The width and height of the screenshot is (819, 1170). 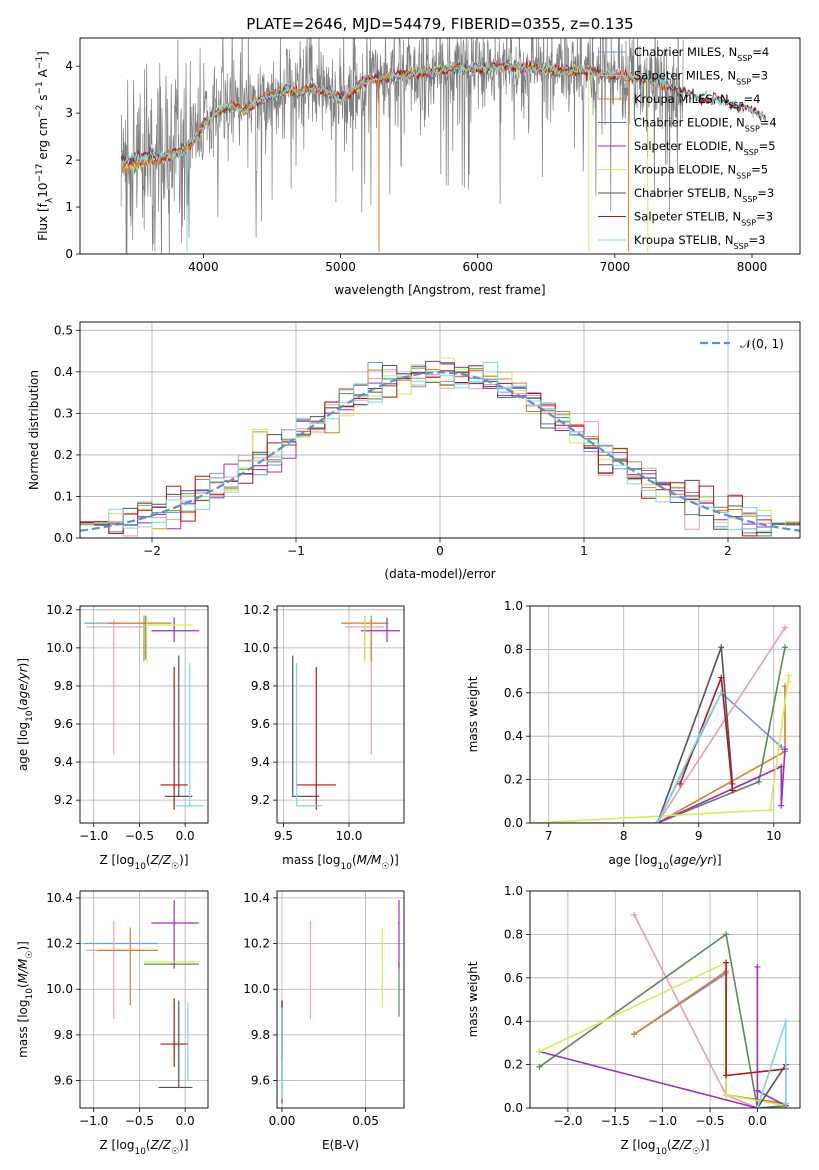 What do you see at coordinates (40, 173) in the screenshot?
I see `label-part: −17` at bounding box center [40, 173].